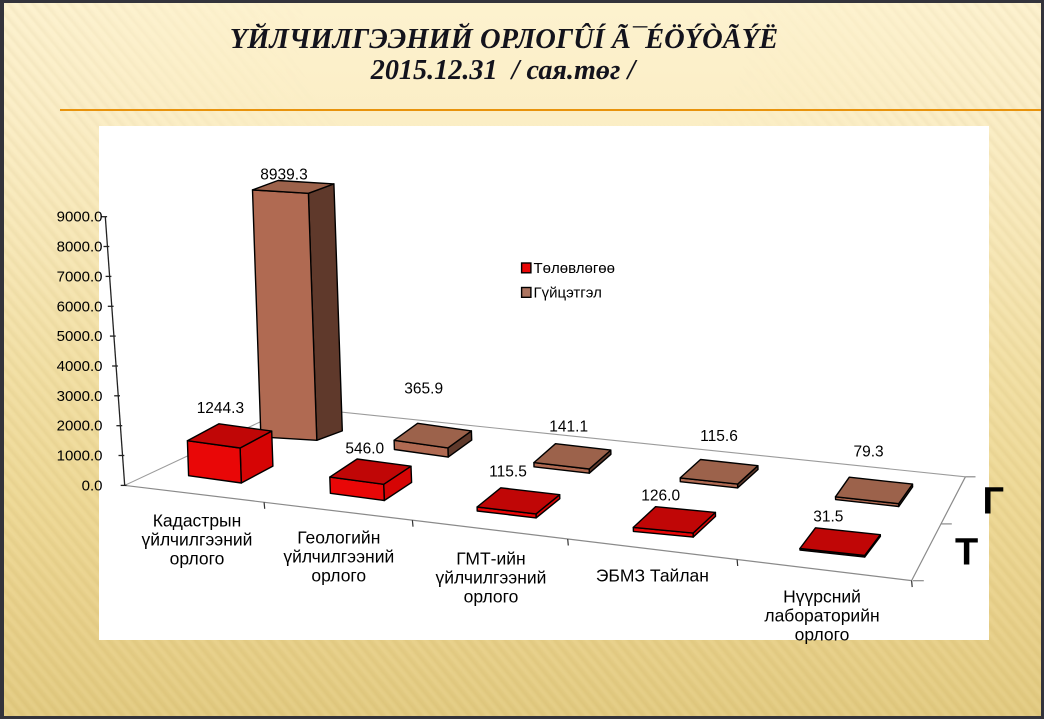  I want to click on svg-text: 2000.0, so click(80, 426).